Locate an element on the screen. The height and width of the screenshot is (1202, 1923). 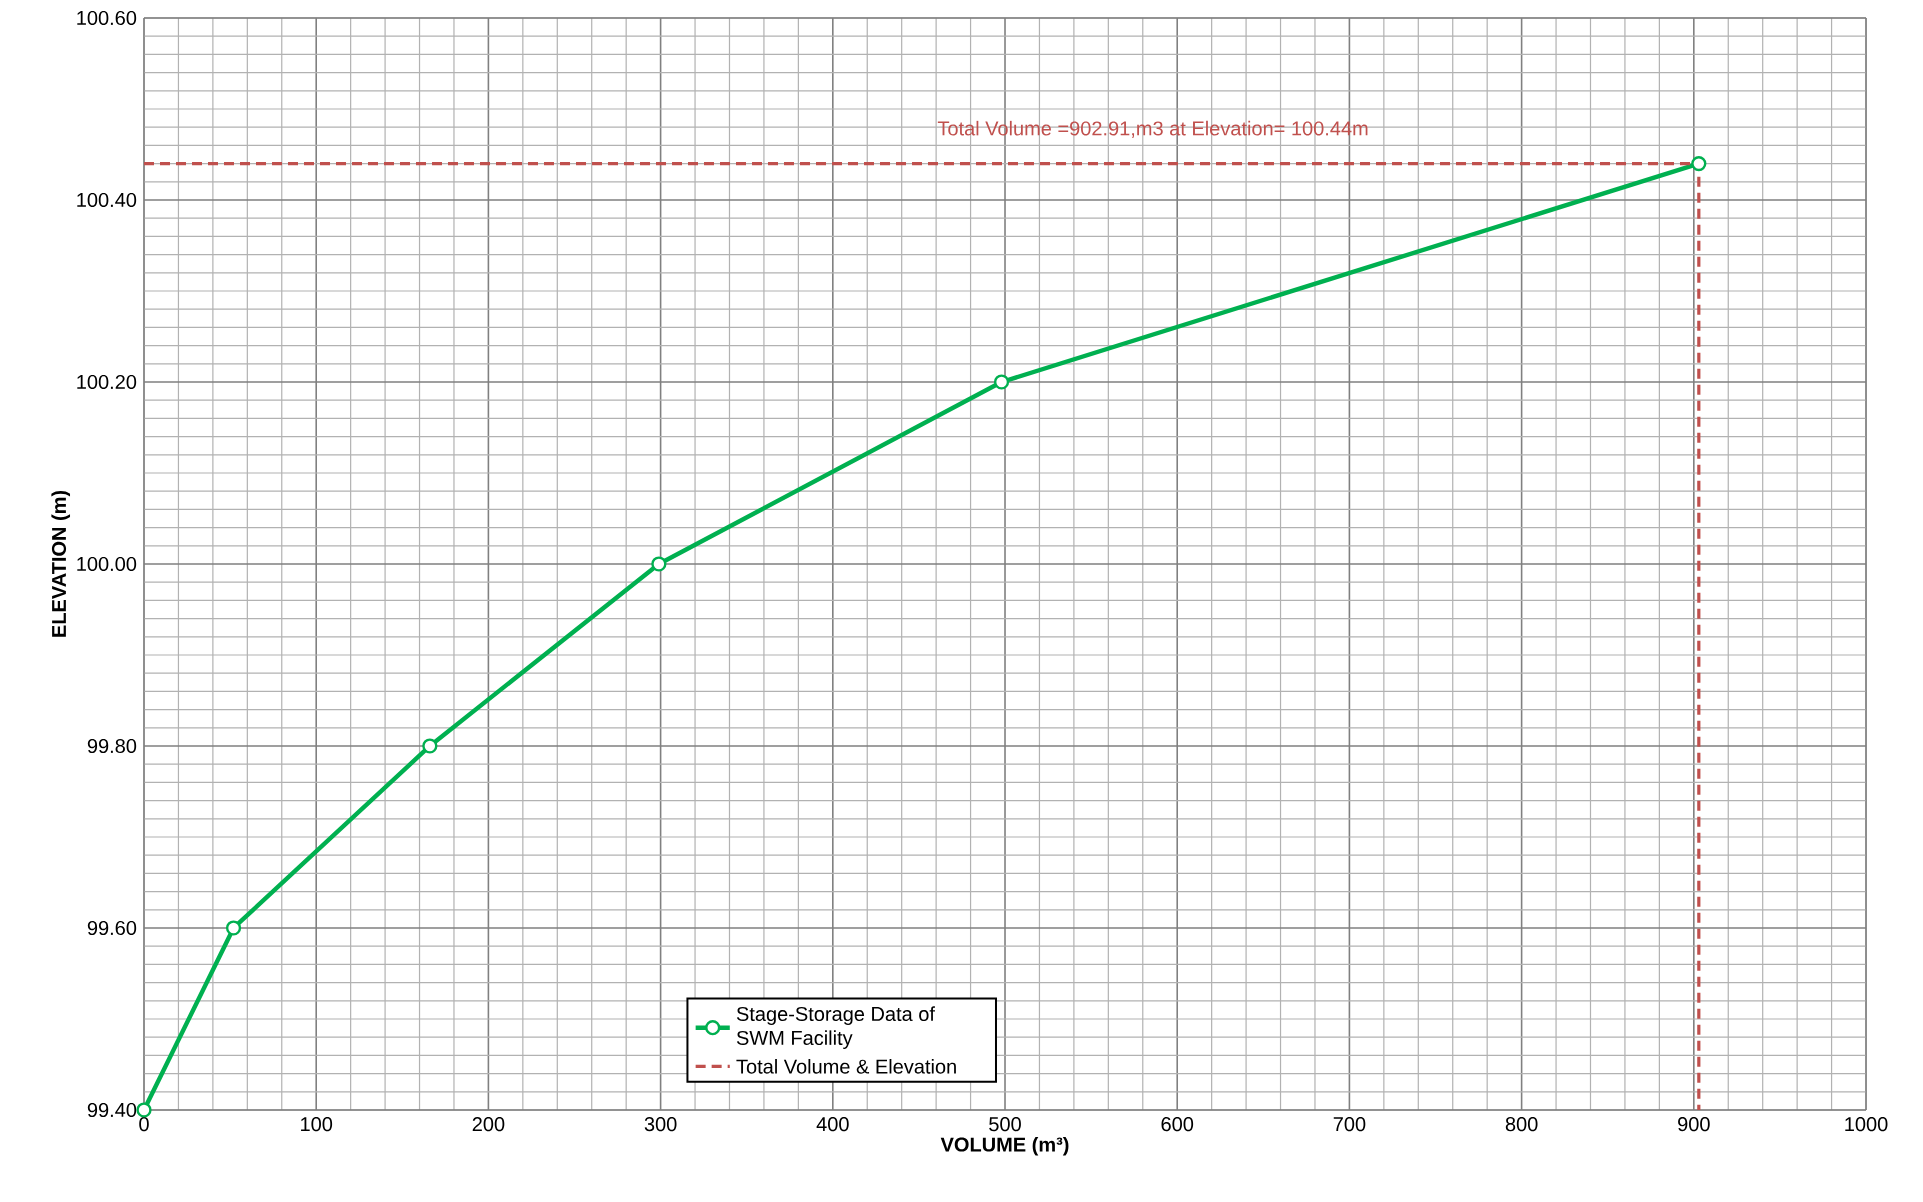
y-tick-label: 99.40 is located at coordinates (112, 1110).